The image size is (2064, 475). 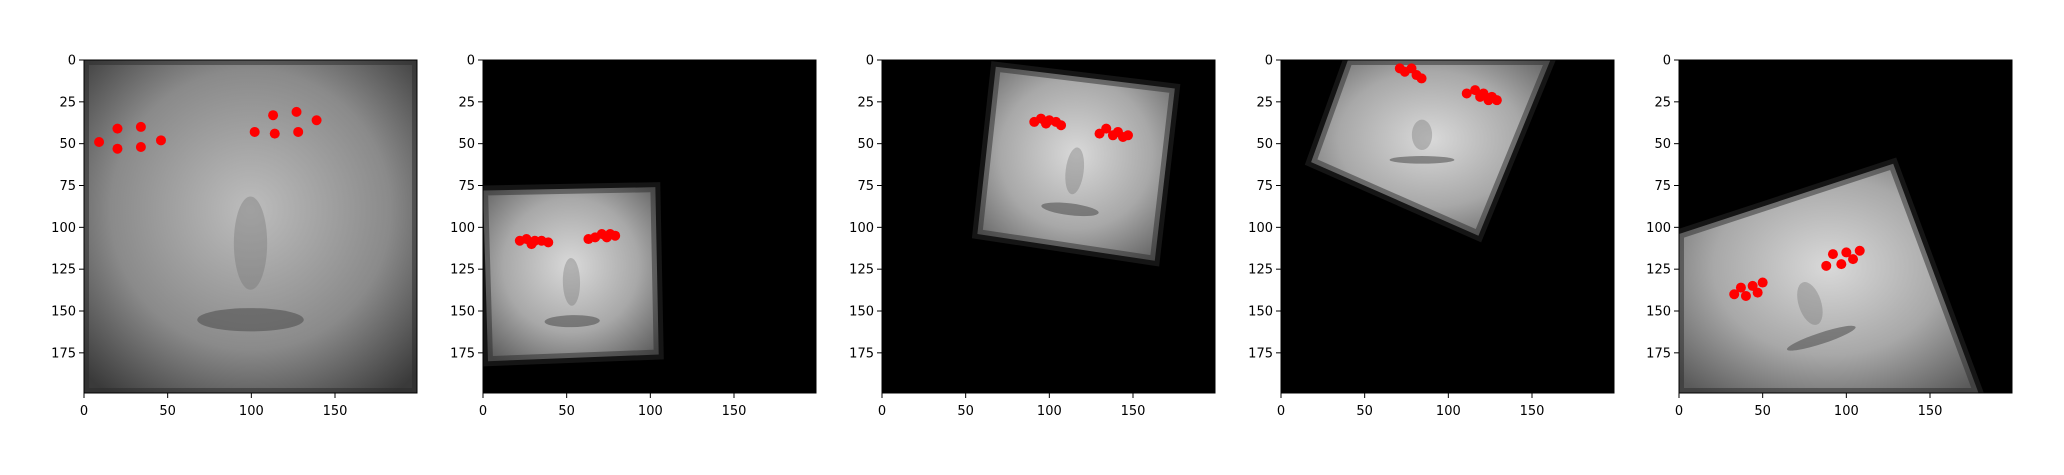 I want to click on face-photo-close-up, so click(x=250, y=226).